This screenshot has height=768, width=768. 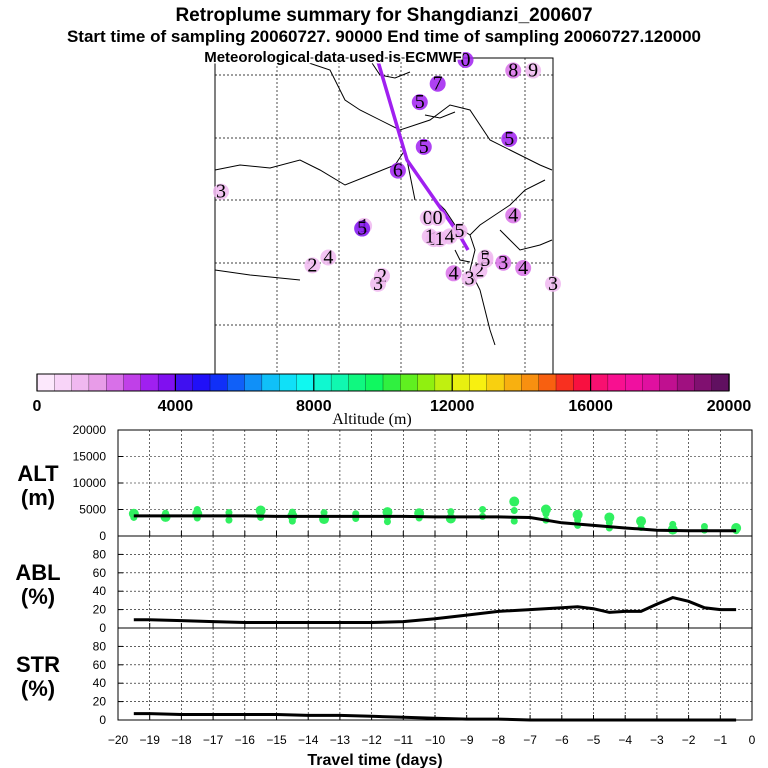 I want to click on y-tick-label: 0, so click(x=102, y=536).